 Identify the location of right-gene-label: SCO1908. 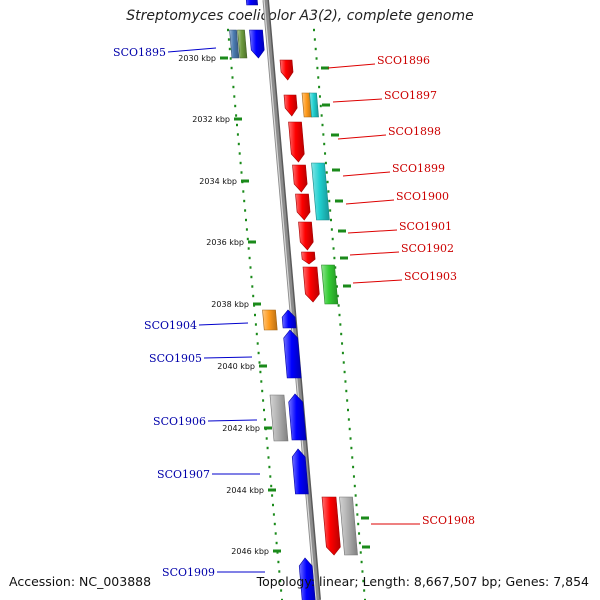
(448, 520).